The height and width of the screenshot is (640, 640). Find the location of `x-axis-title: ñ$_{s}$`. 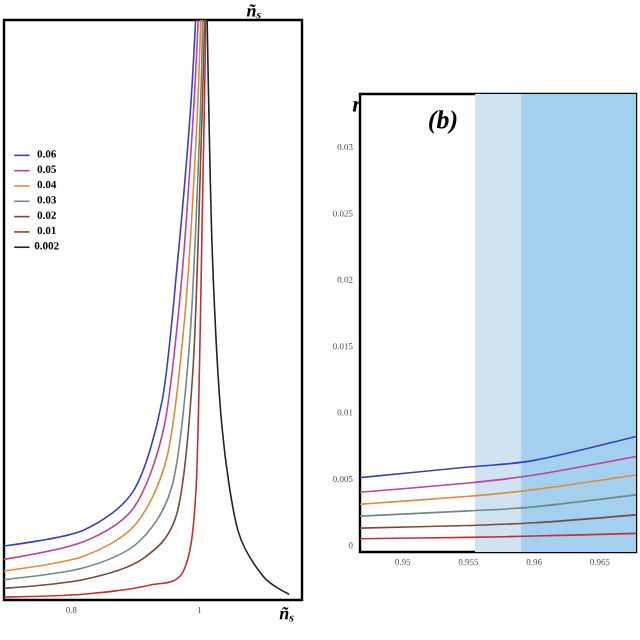

x-axis-title: ñ$_{s}$ is located at coordinates (286, 614).